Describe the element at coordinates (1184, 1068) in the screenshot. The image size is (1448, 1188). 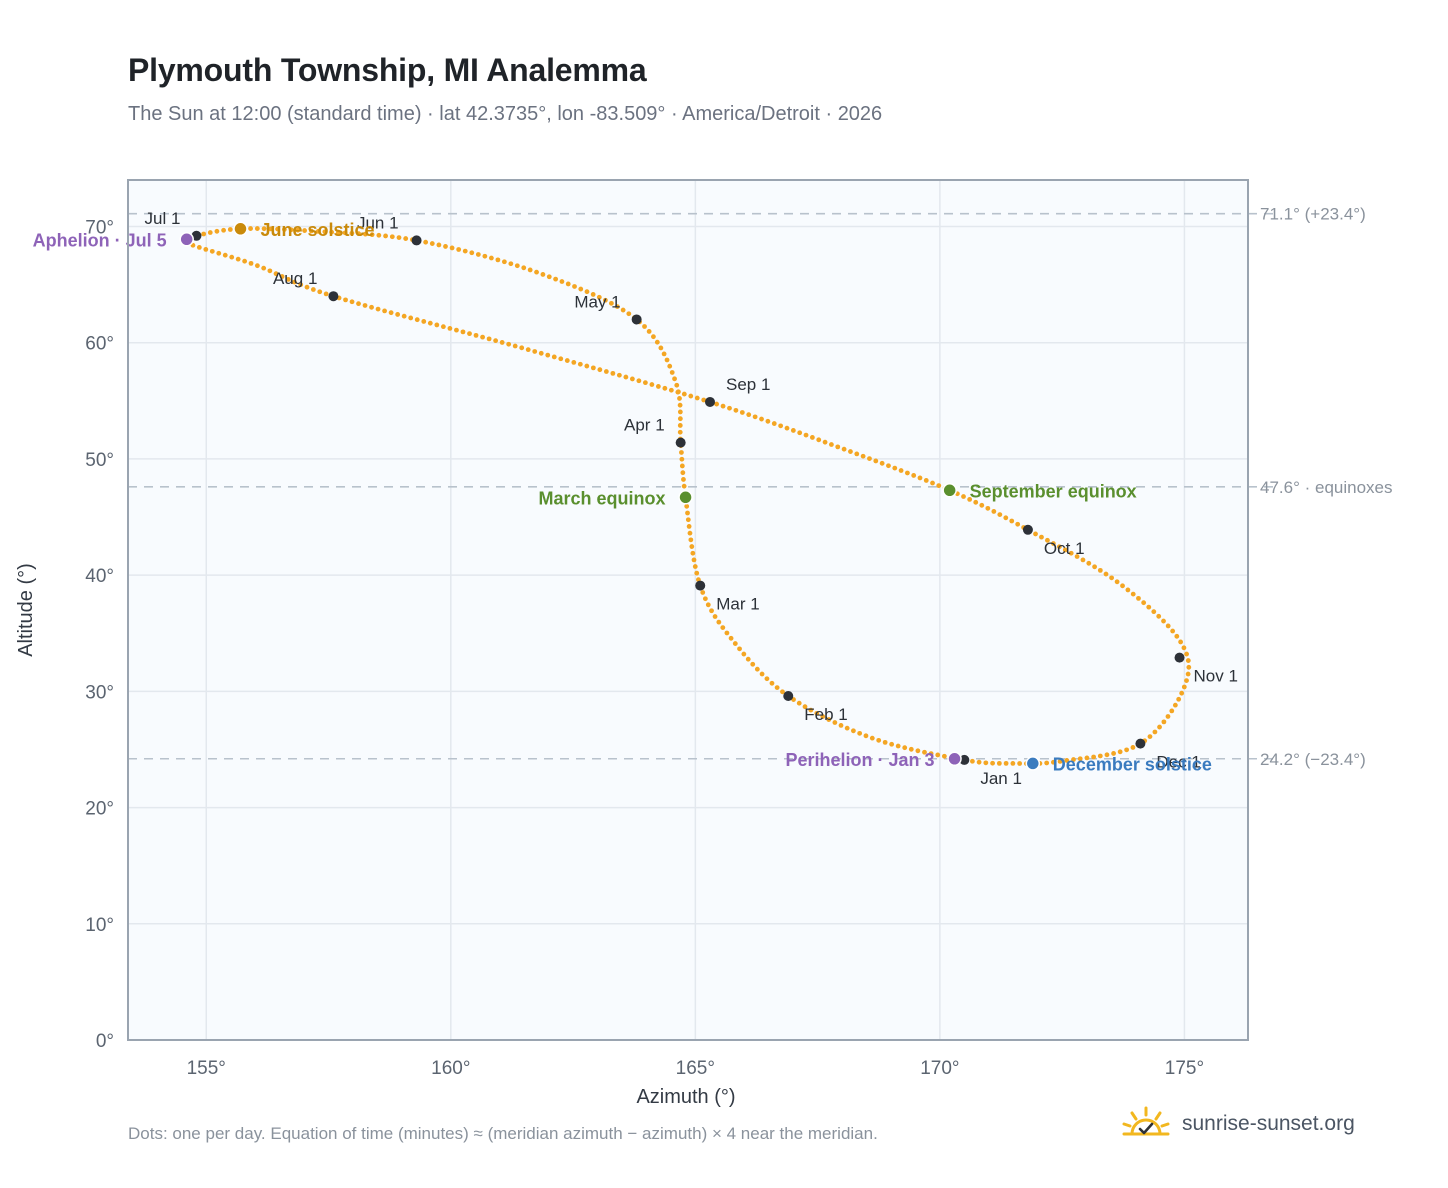
I see `x-tick-label: 175°` at that location.